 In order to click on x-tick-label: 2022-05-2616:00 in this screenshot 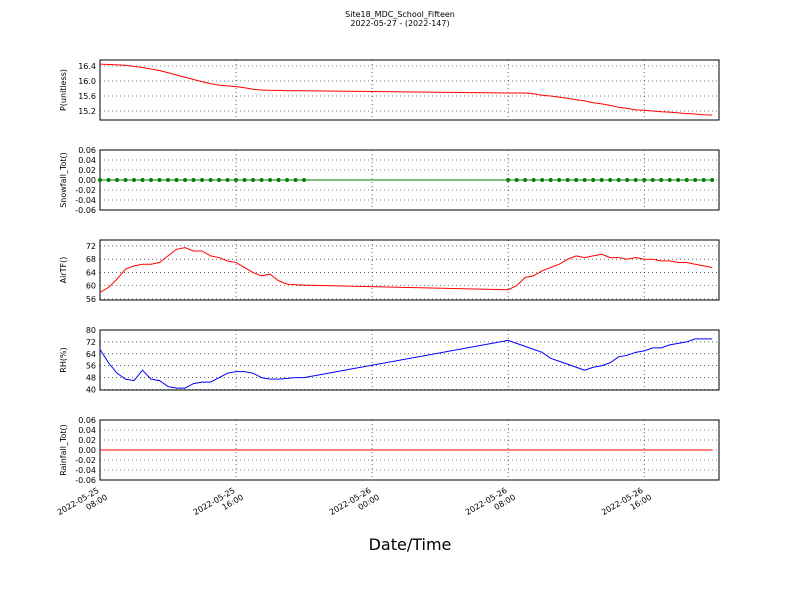, I will do `click(626, 505)`.